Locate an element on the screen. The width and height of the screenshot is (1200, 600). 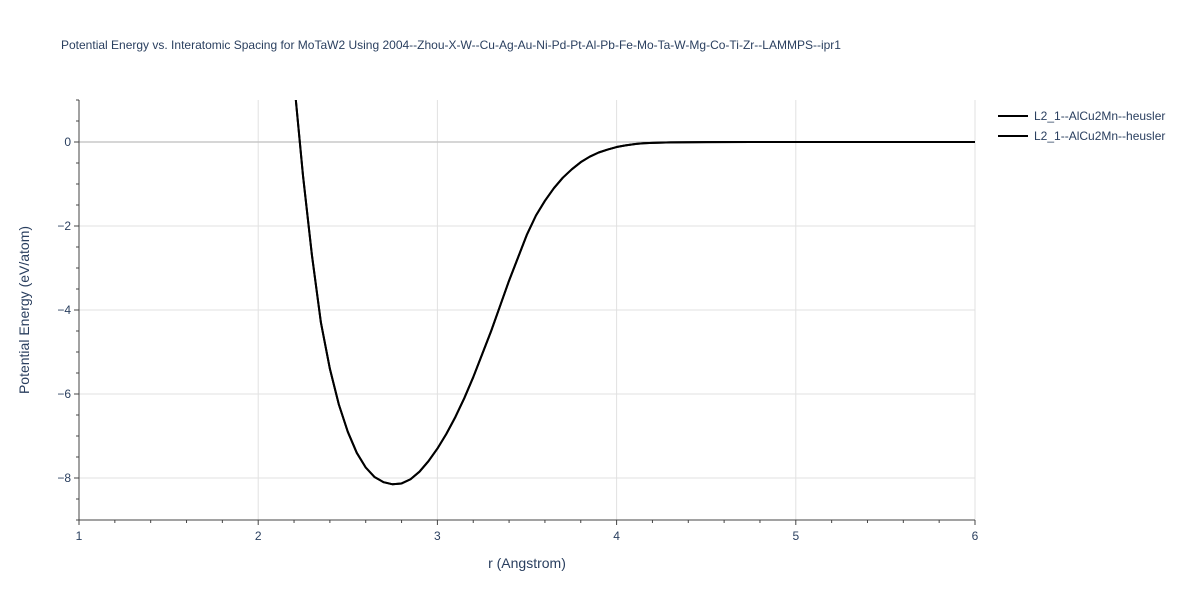
x-tick-label: 6 is located at coordinates (975, 536).